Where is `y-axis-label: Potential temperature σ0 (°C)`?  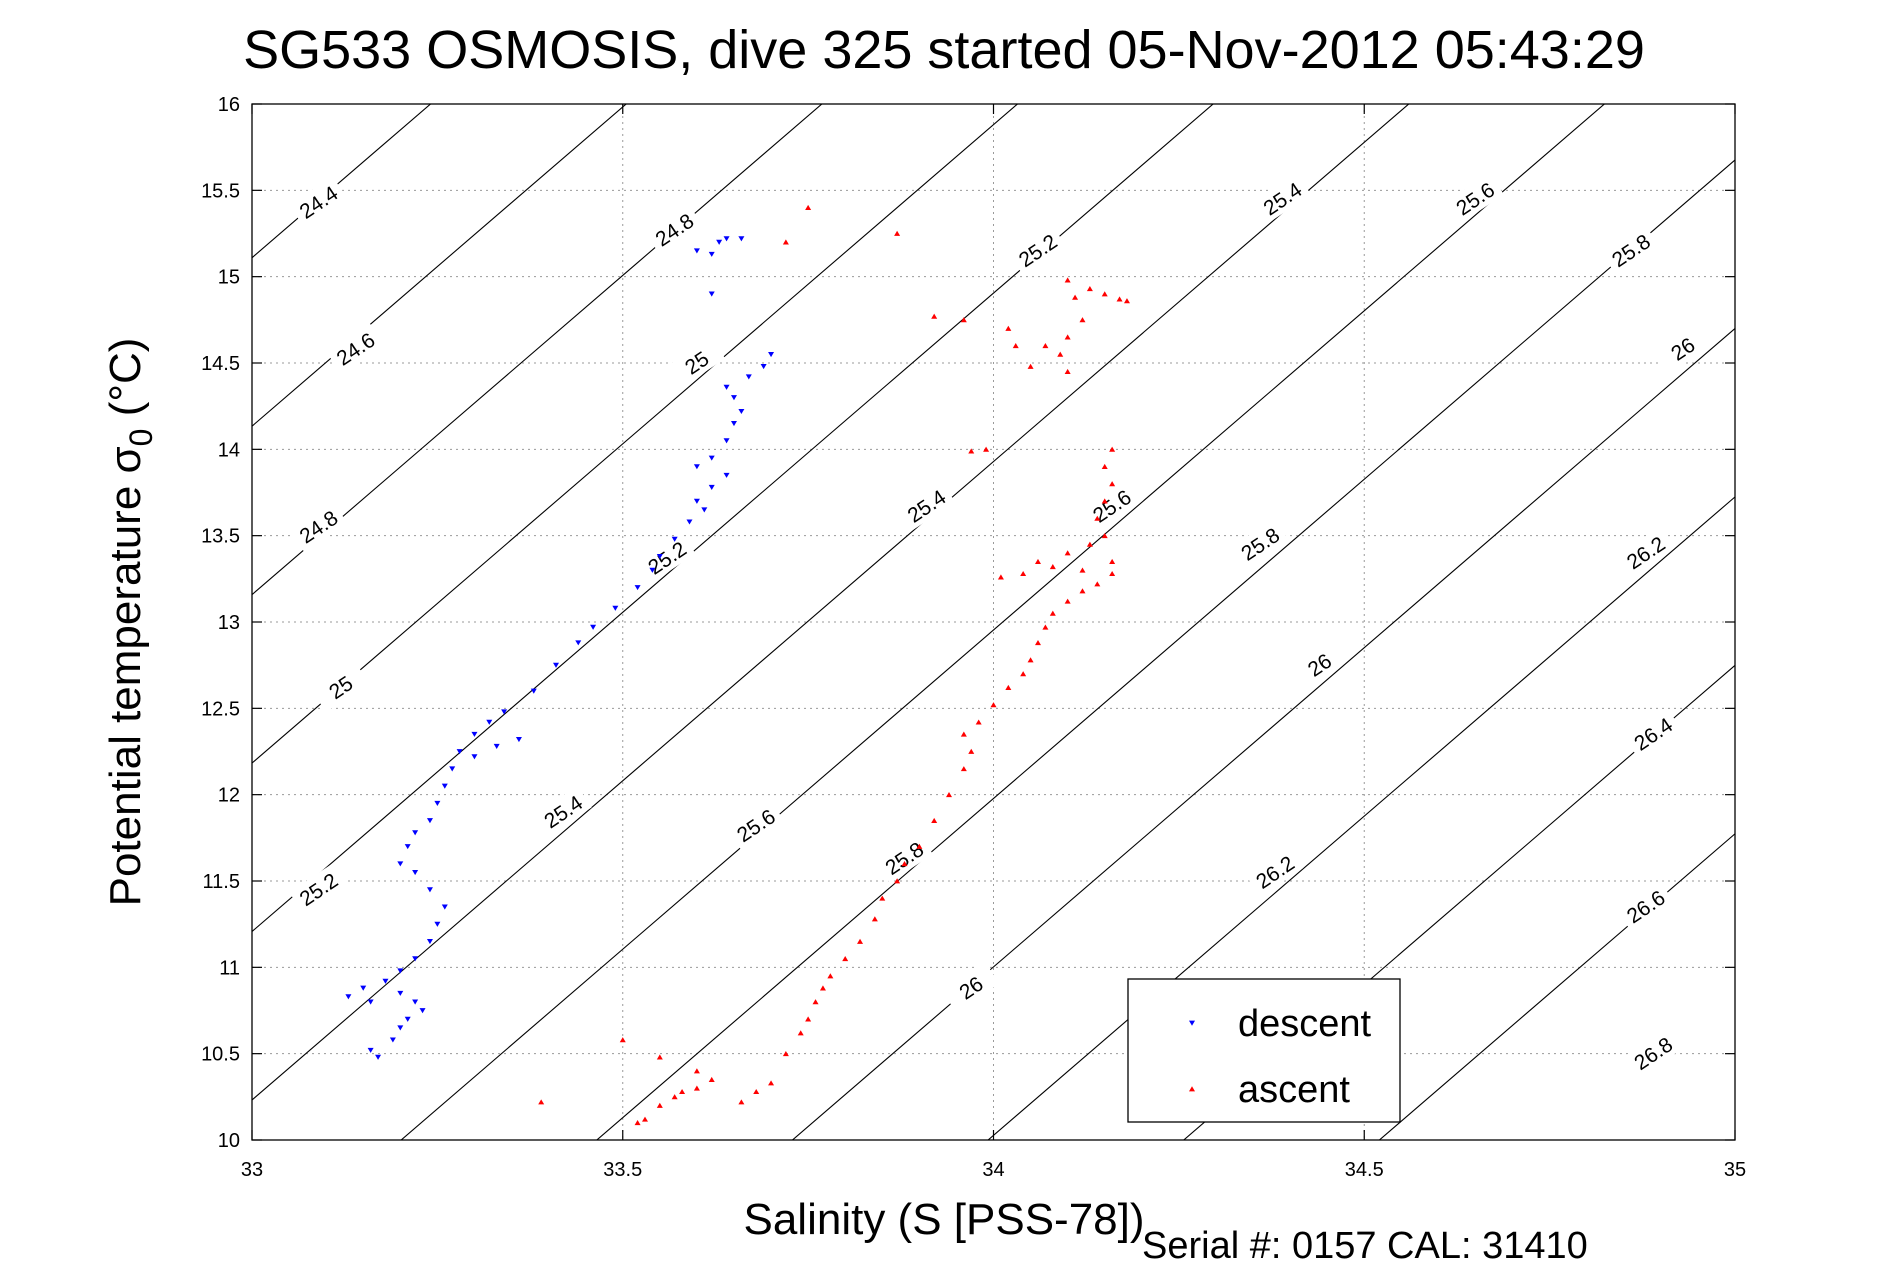 y-axis-label: Potential temperature σ0 (°C) is located at coordinates (130, 622).